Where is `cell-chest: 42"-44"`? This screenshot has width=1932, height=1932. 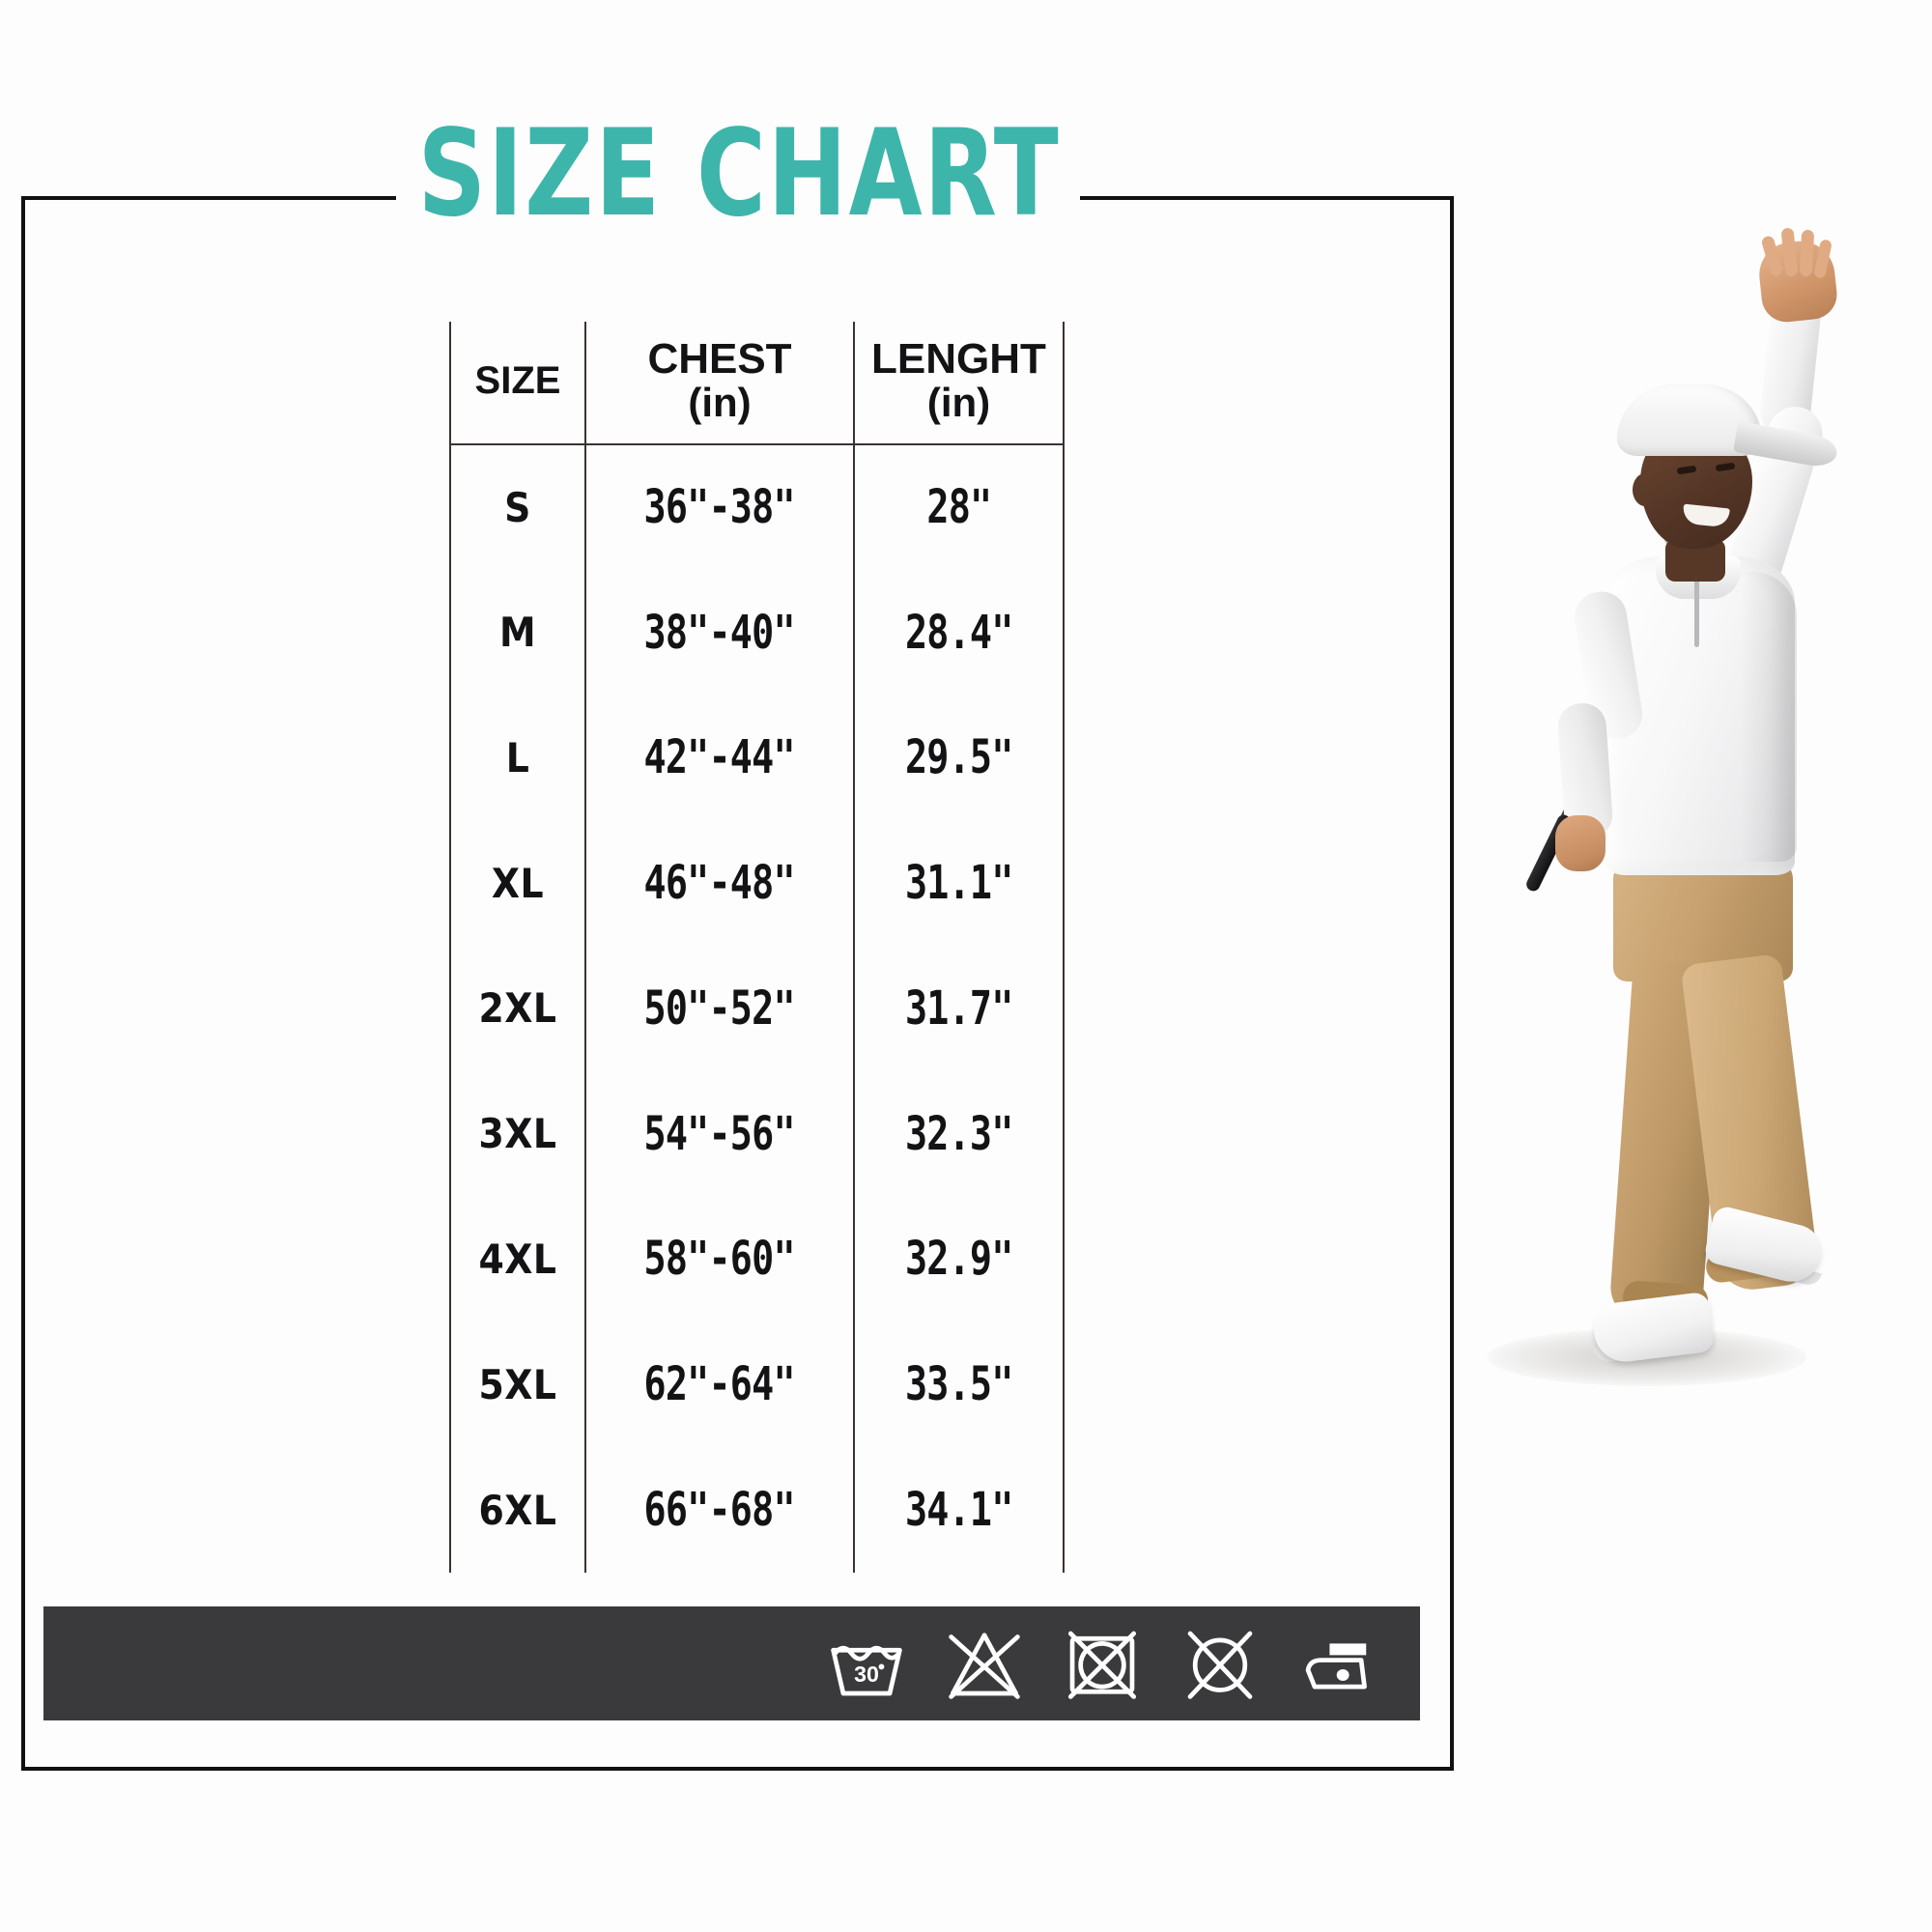
cell-chest: 42"-44" is located at coordinates (719, 758).